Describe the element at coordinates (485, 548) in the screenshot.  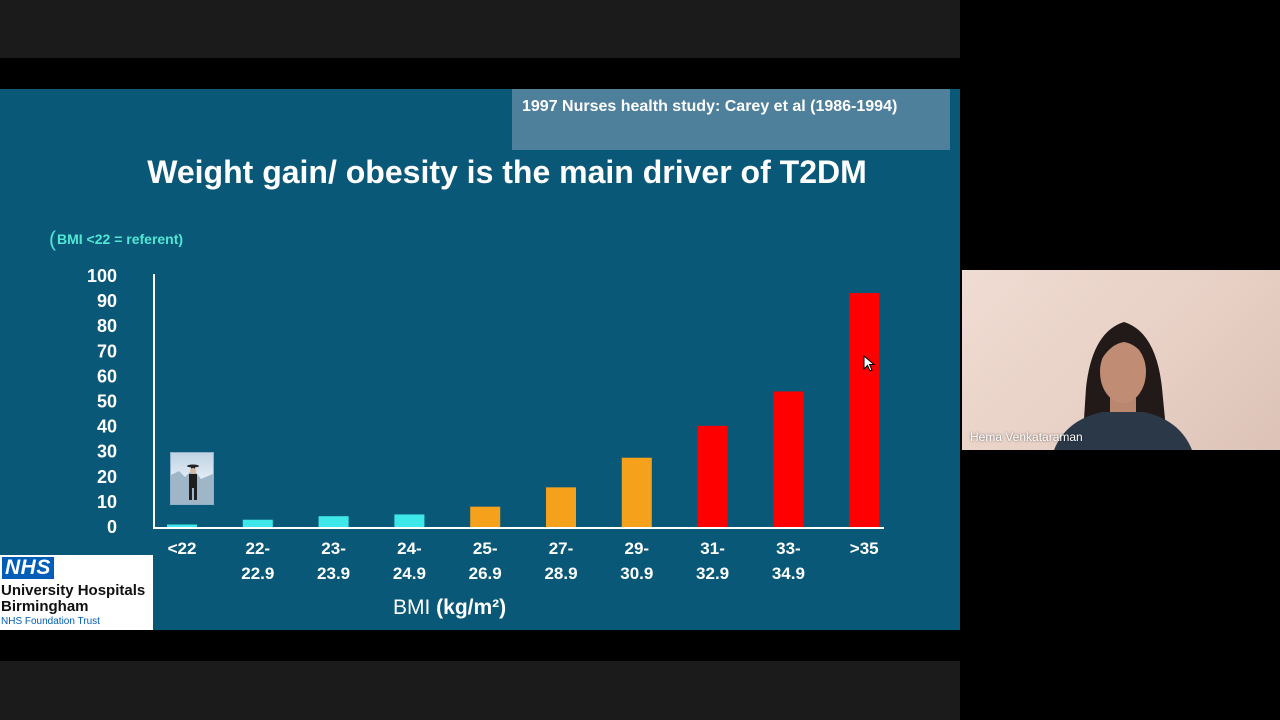
I see `x-tick-label: 25-` at that location.